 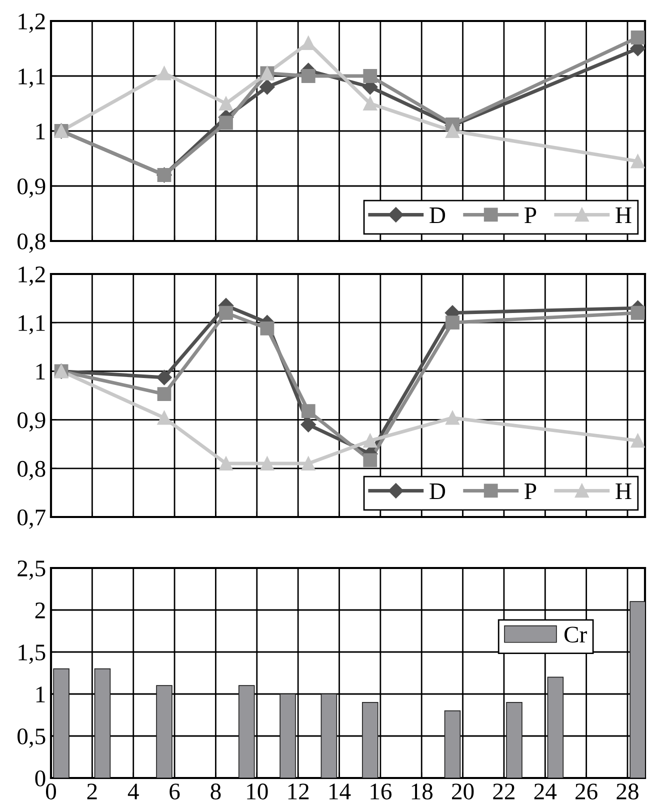 What do you see at coordinates (545, 792) in the screenshot?
I see `x-tick-label: 24` at bounding box center [545, 792].